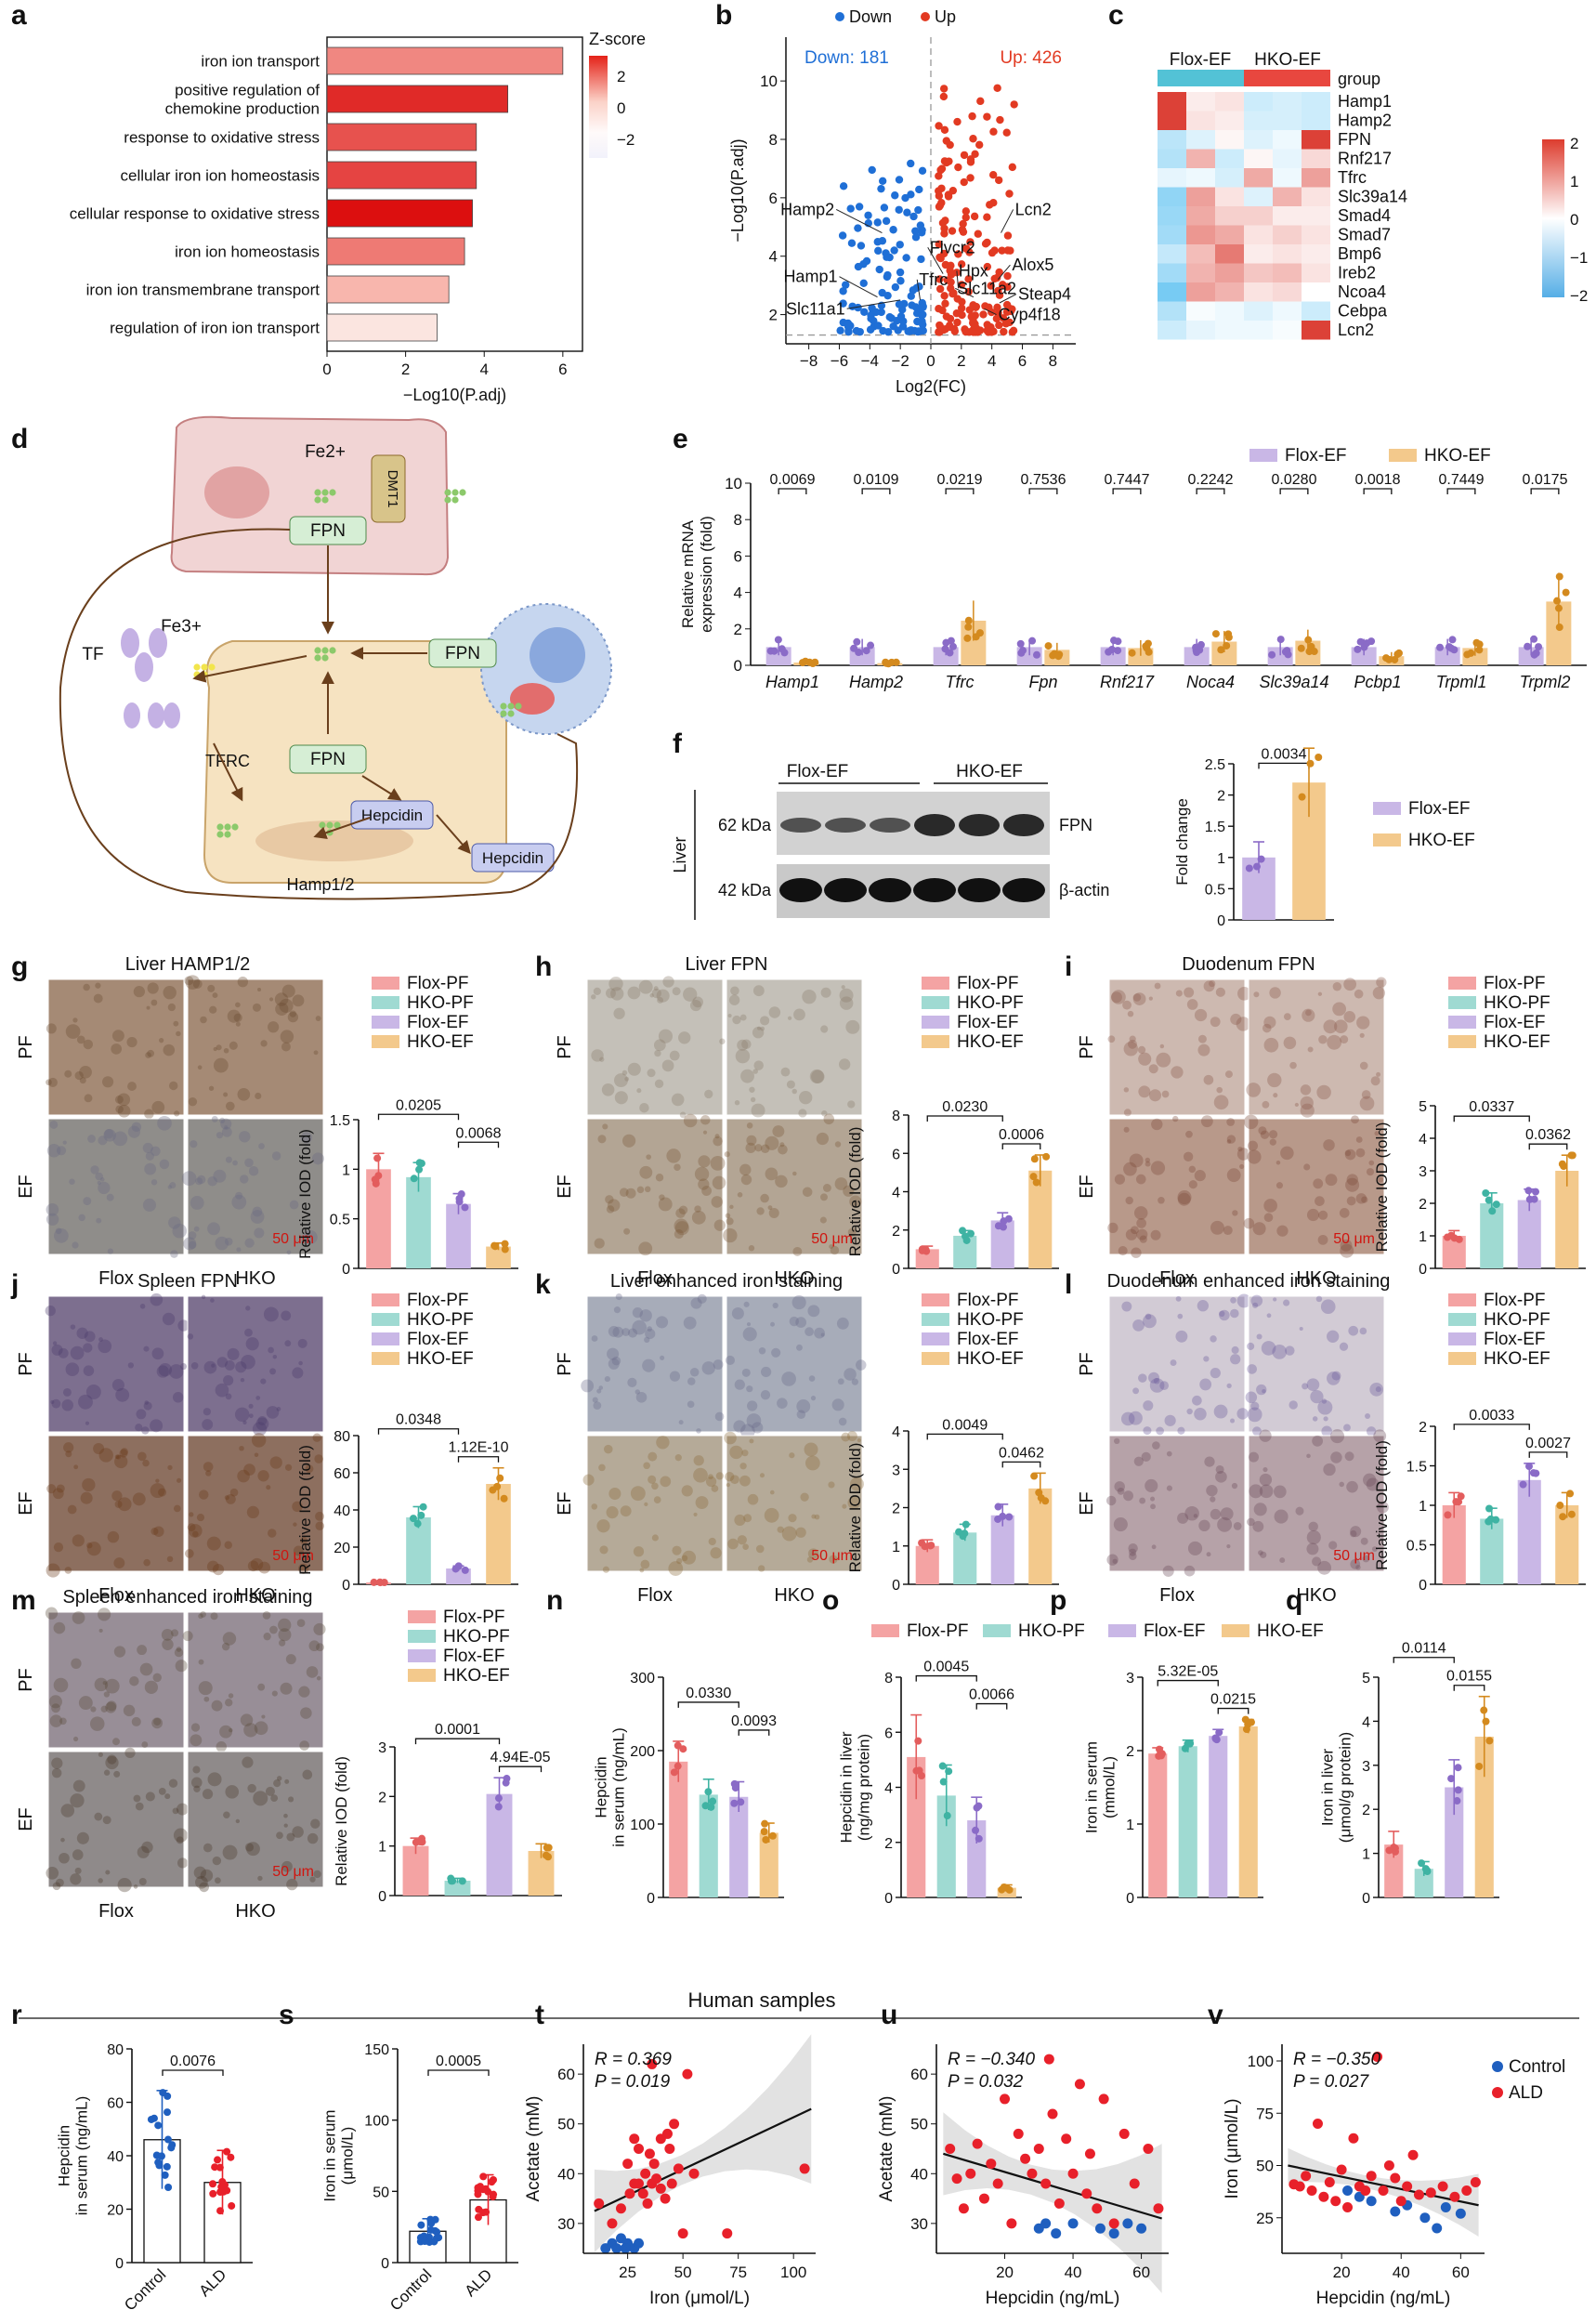 This screenshot has width=1596, height=2323. Describe the element at coordinates (222, 138) in the screenshot. I see `y-tick-label: response to oxidative stress` at that location.